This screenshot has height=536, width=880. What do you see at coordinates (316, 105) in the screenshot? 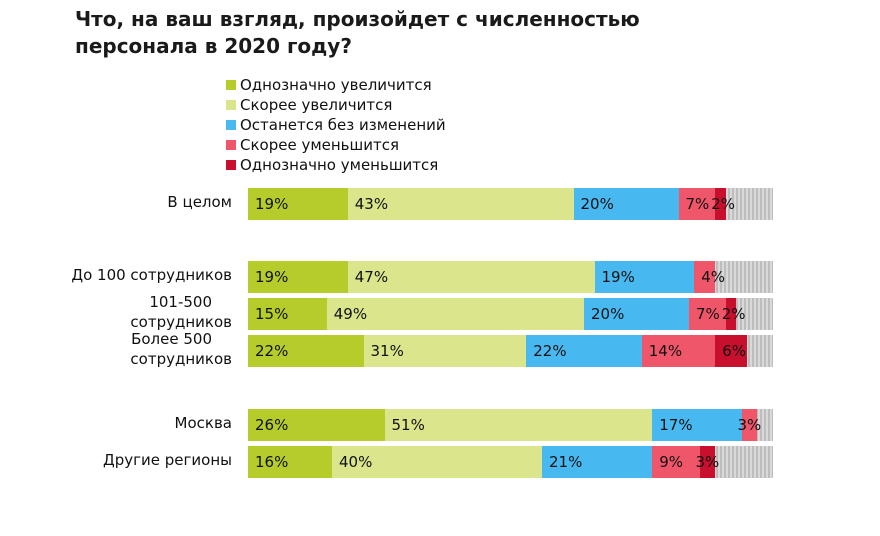
I see `legend-label: Скорее увеличится` at bounding box center [316, 105].